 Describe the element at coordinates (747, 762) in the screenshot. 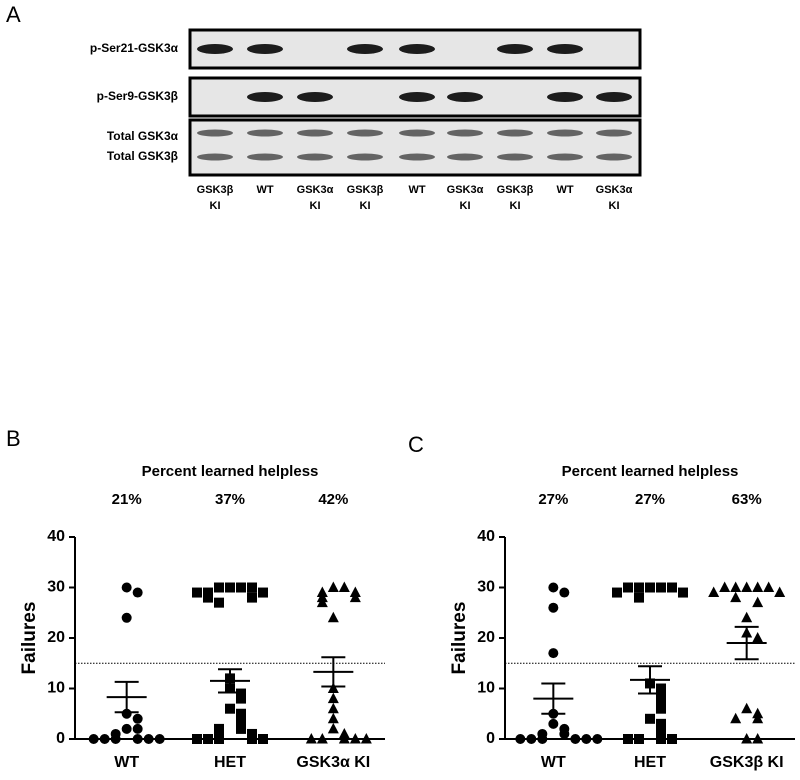

I see `x-tick-label: GSK3β KI` at that location.